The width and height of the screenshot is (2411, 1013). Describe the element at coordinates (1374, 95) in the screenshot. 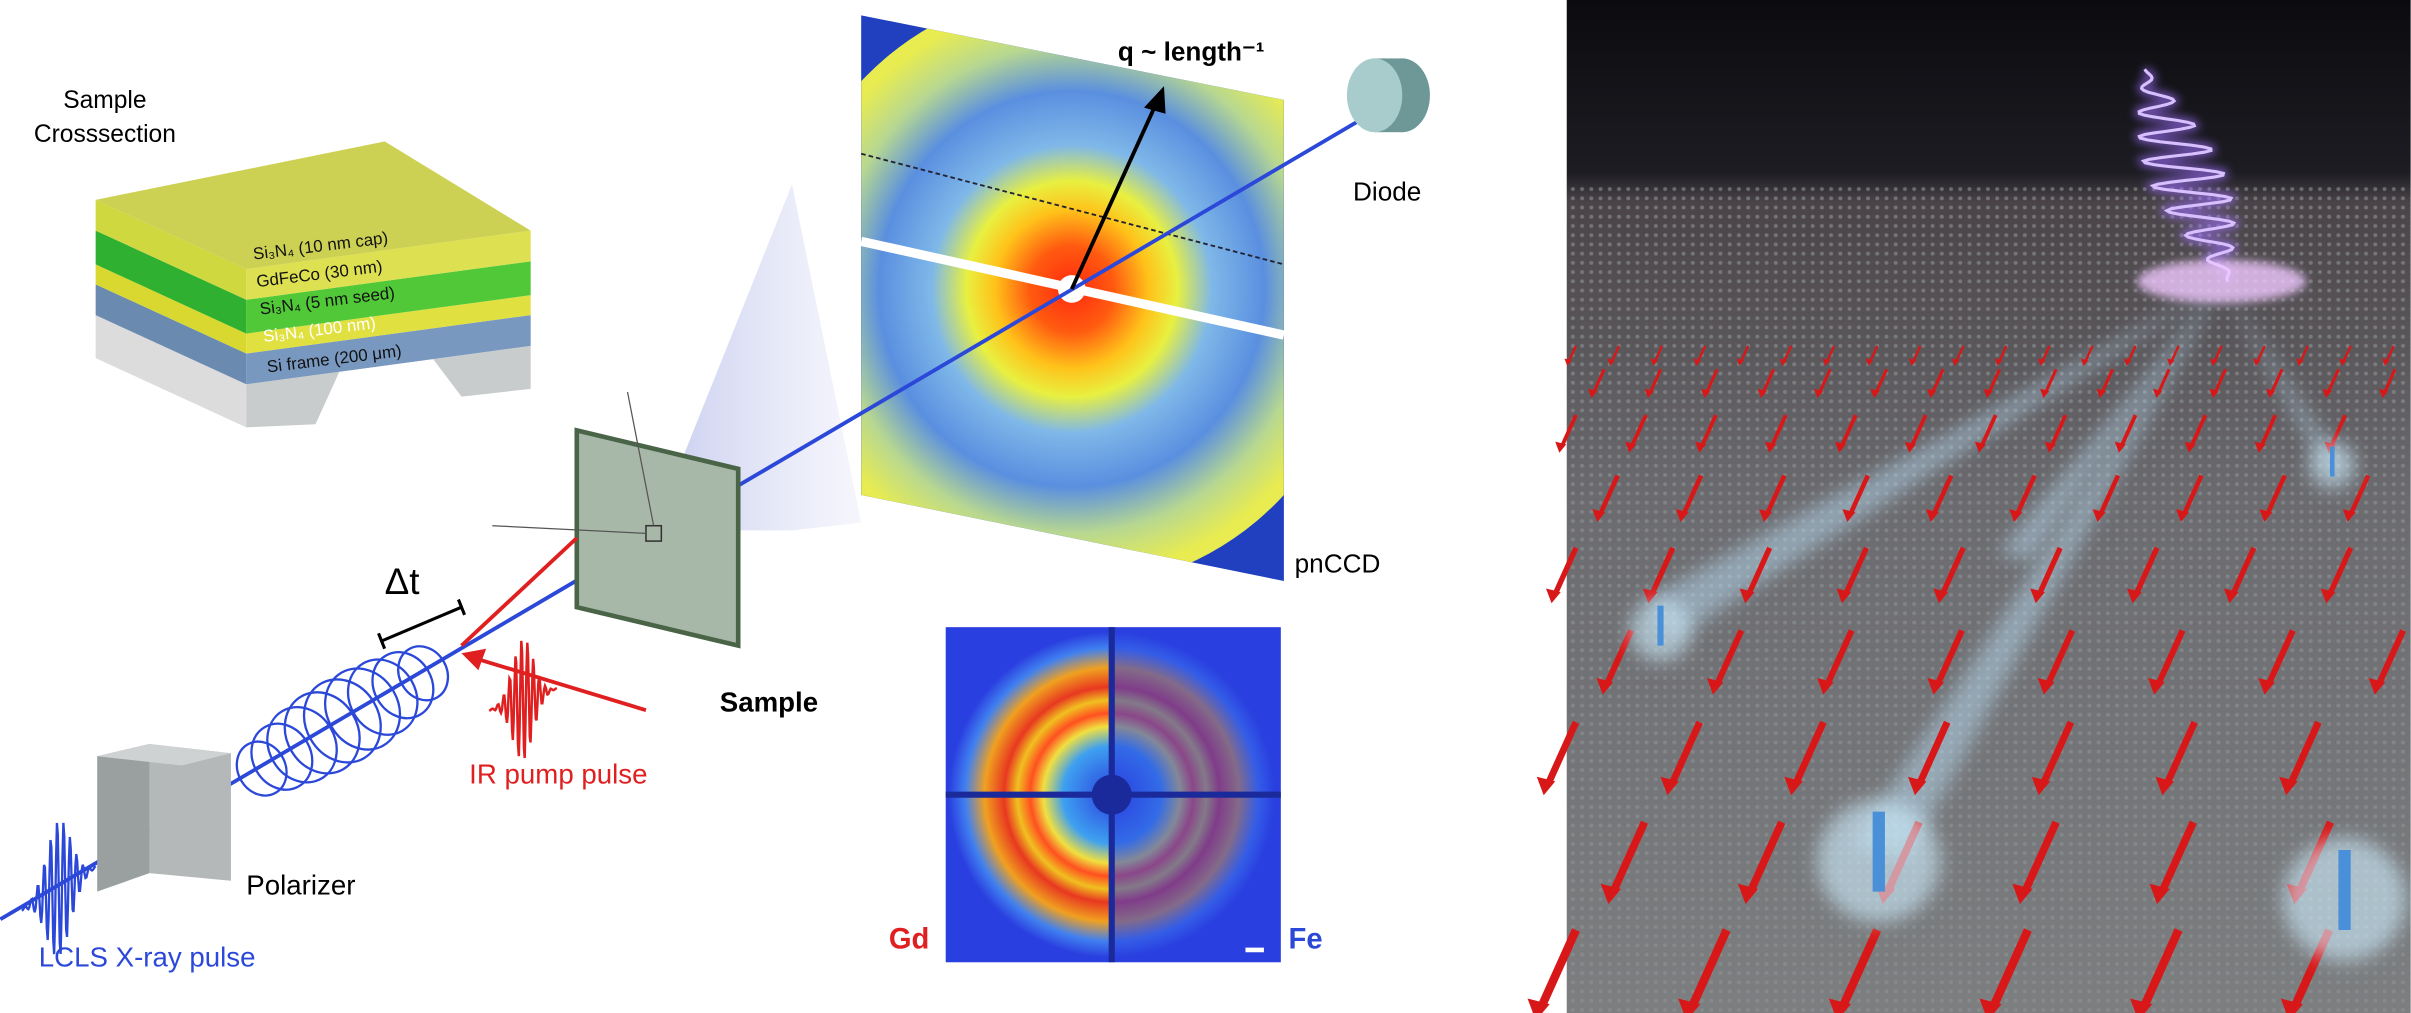

I see `diode-face` at that location.